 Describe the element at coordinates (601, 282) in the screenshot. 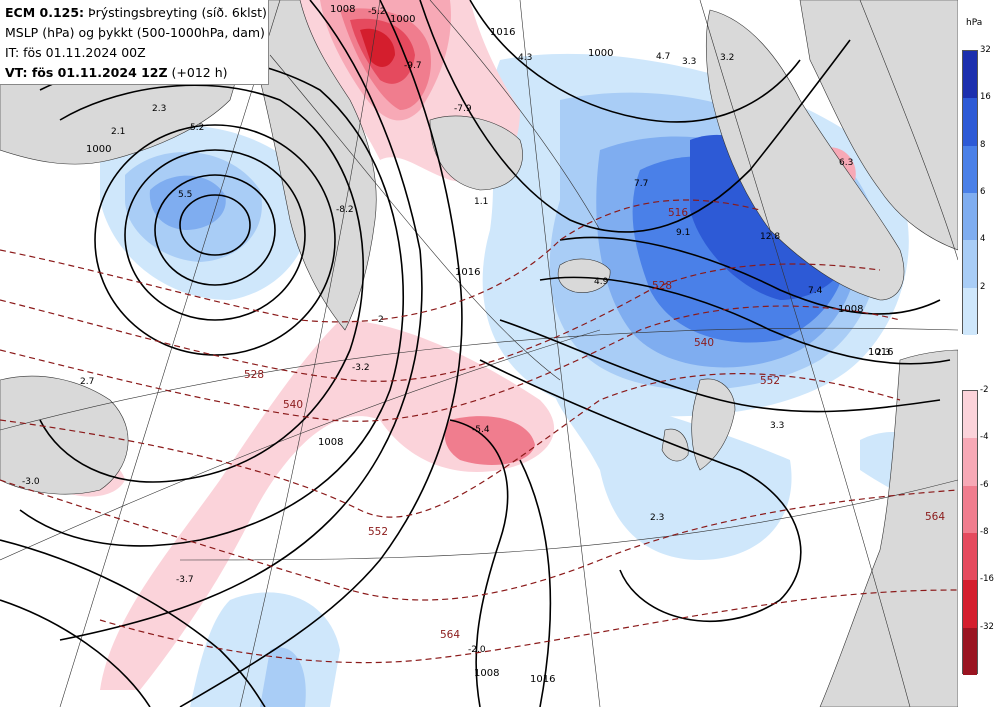

I see `value-4-9: 4.9` at that location.